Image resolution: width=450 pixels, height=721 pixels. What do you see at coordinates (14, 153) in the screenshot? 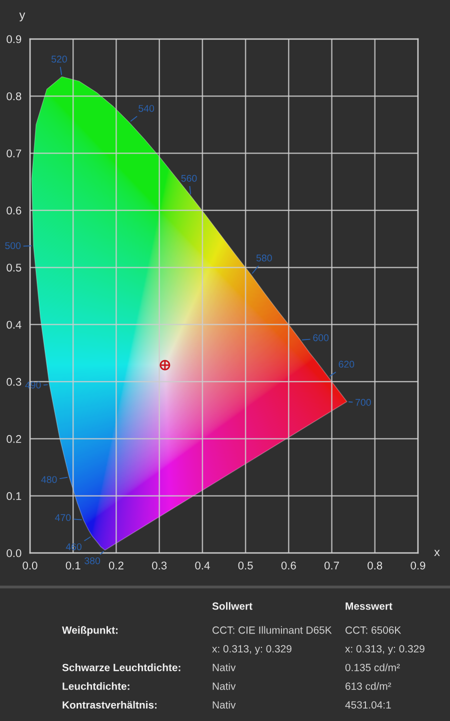
I see `y-tick-label: 0.7` at bounding box center [14, 153].